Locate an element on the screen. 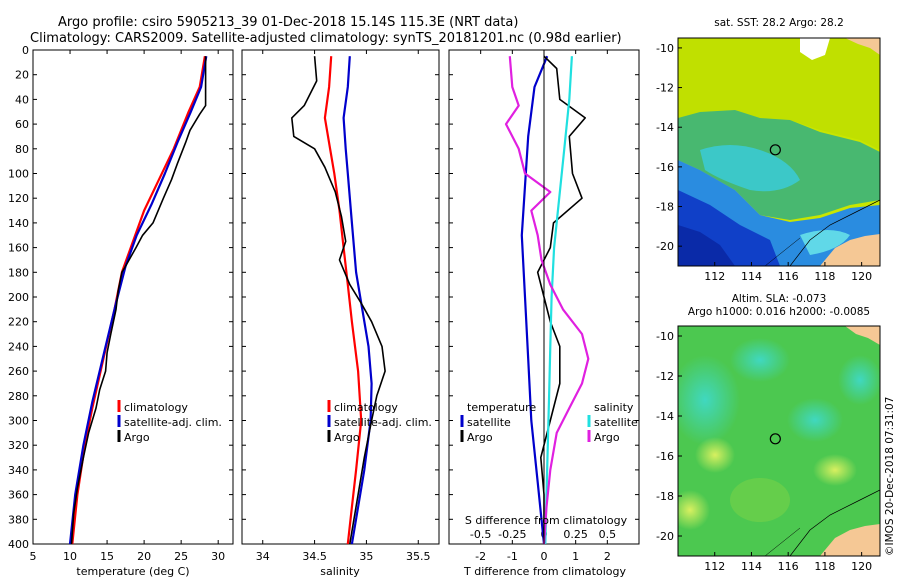 The height and width of the screenshot is (580, 900). x-tick-label: -1 is located at coordinates (512, 556).